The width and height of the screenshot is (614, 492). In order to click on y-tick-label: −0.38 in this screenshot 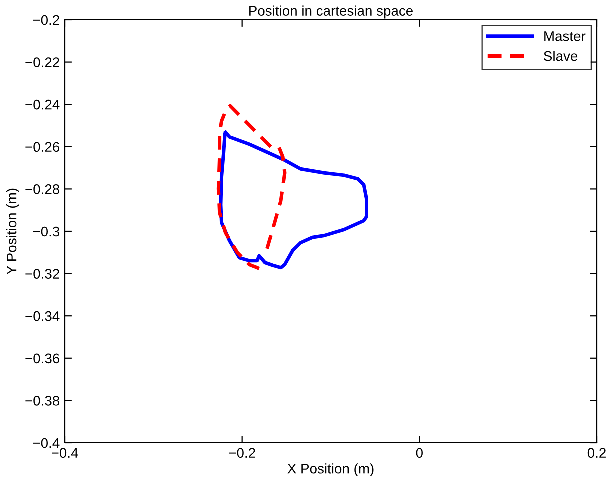, I will do `click(43, 401)`.